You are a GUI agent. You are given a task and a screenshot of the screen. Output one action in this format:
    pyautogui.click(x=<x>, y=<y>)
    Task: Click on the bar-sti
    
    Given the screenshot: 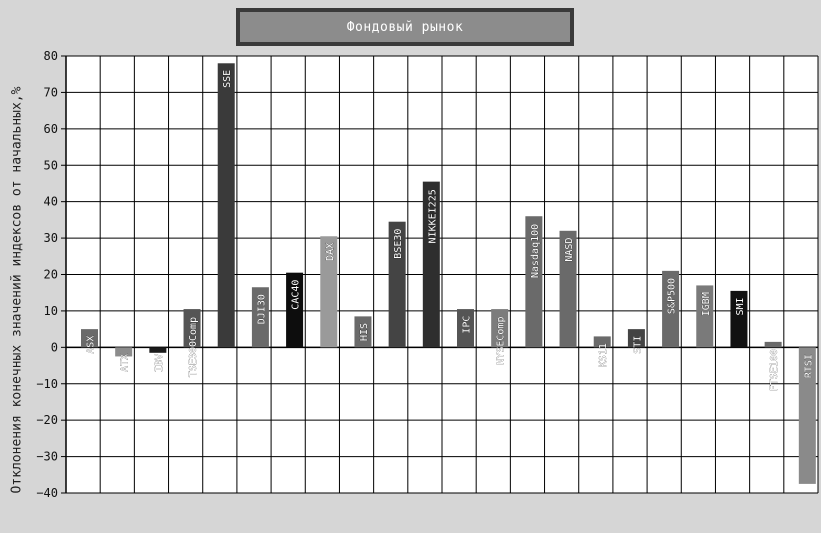 What is the action you would take?
    pyautogui.click(x=636, y=338)
    